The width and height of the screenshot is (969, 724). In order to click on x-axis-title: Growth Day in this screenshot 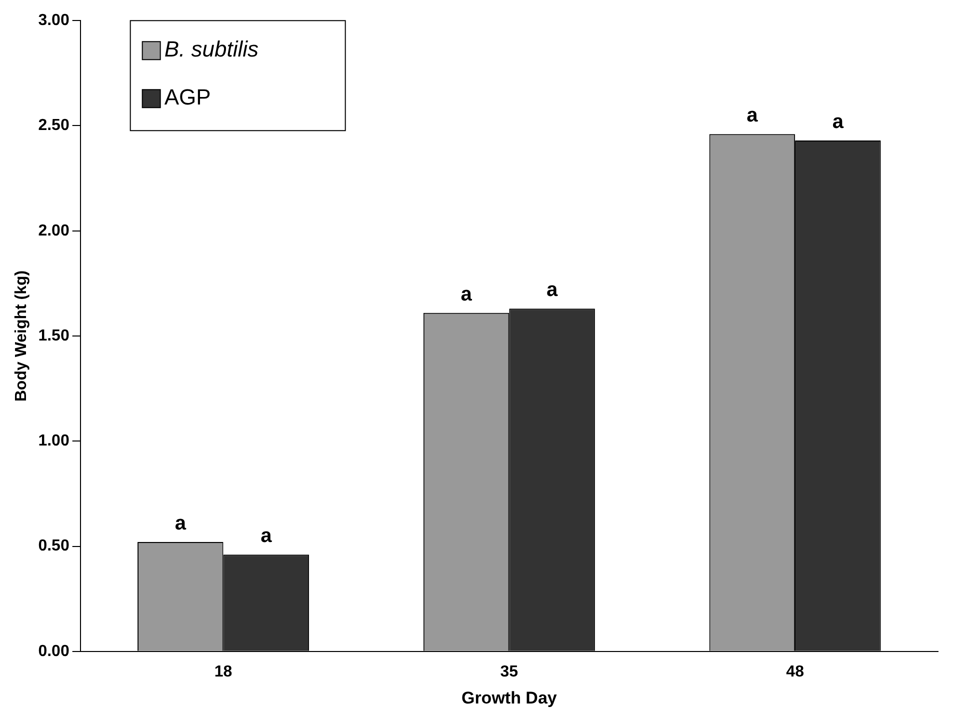, I will do `click(509, 698)`.